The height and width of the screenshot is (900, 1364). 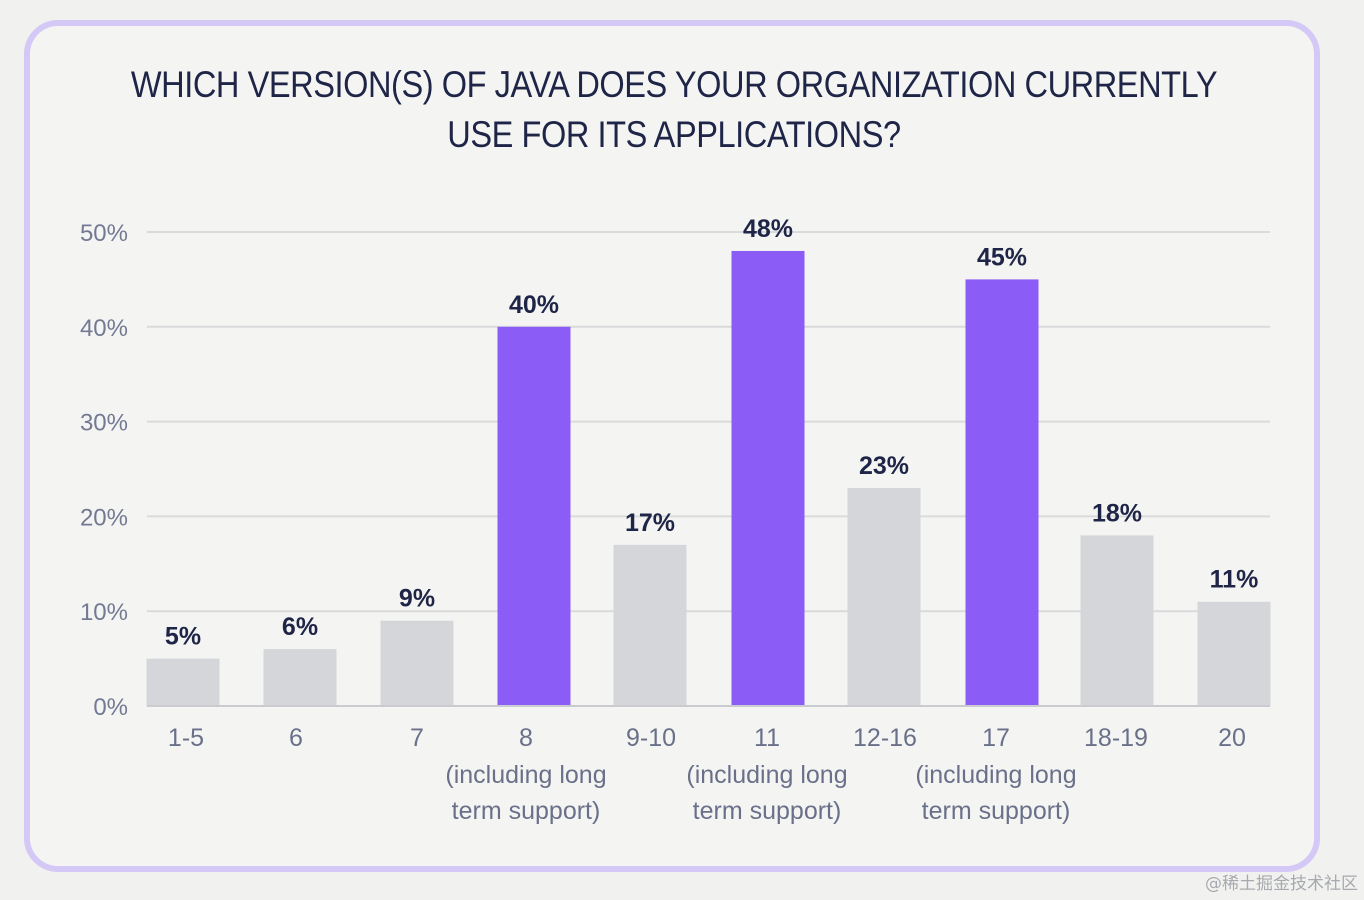 I want to click on y-tick-label: 50%, so click(x=104, y=233).